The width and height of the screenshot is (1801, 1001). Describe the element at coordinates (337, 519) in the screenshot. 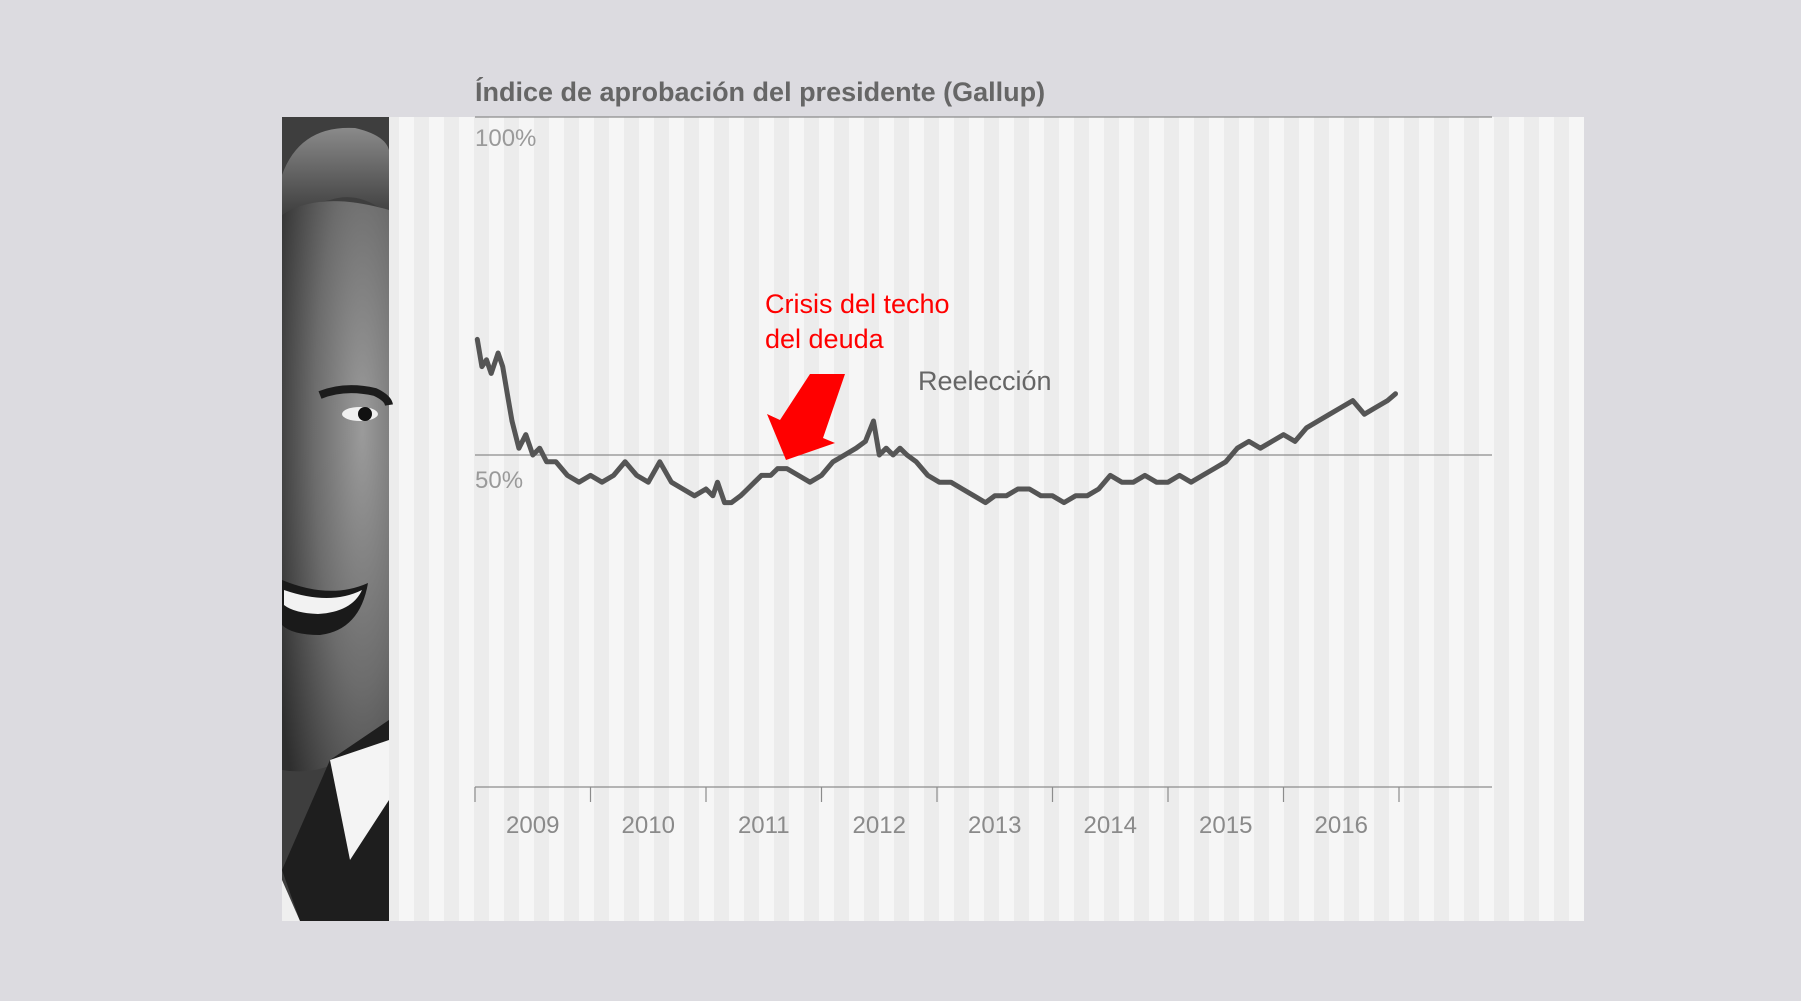

I see `portrait-photo` at that location.